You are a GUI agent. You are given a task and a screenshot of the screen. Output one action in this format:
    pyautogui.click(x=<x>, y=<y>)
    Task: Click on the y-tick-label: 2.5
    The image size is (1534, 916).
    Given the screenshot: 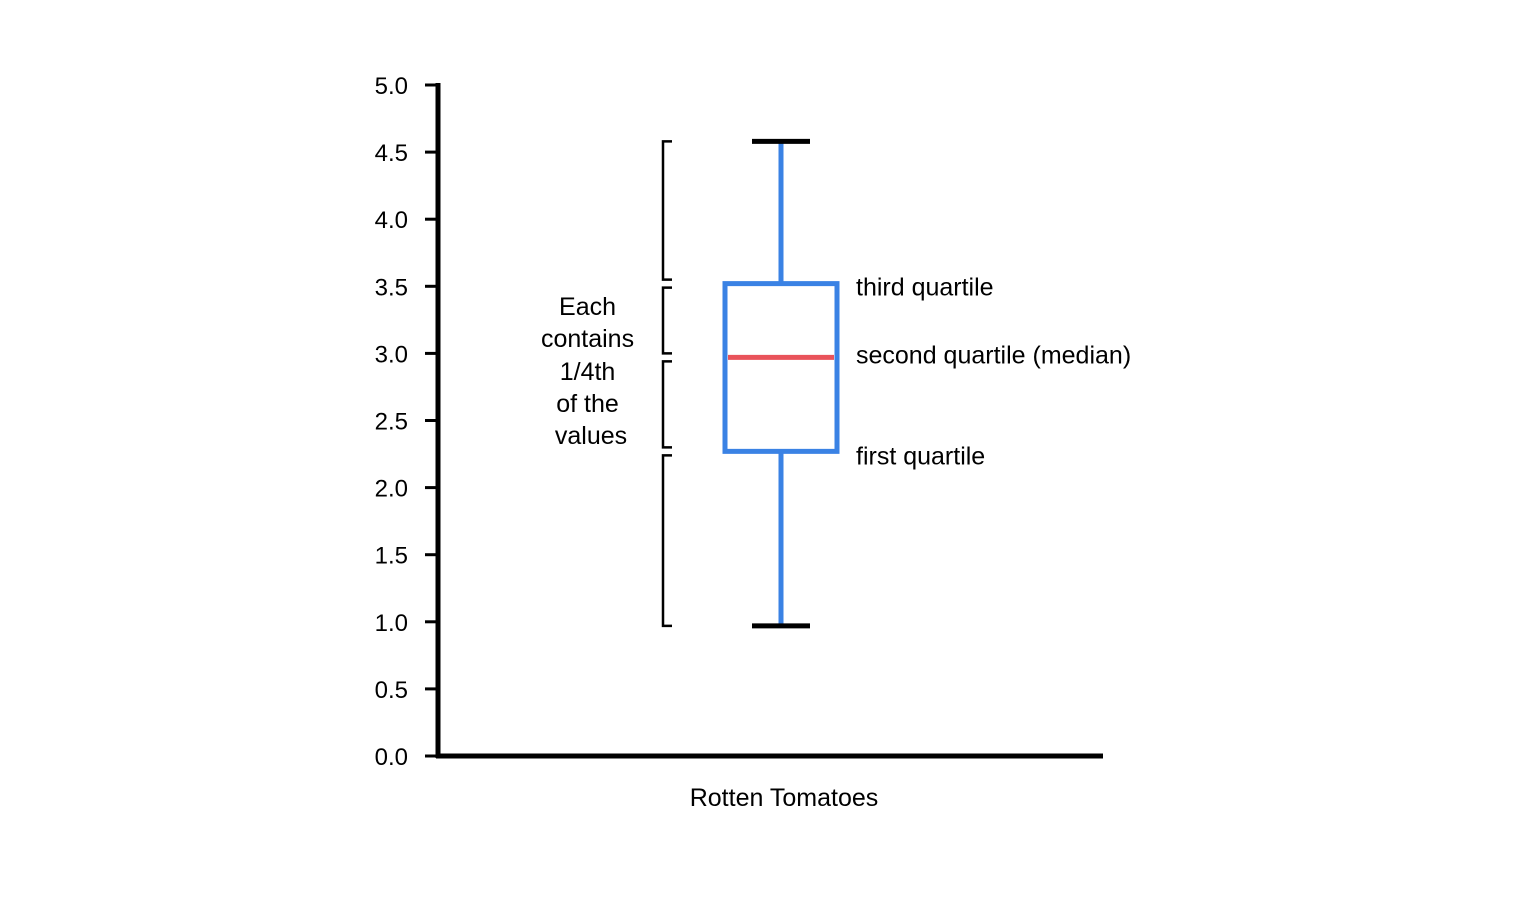 What is the action you would take?
    pyautogui.click(x=391, y=422)
    